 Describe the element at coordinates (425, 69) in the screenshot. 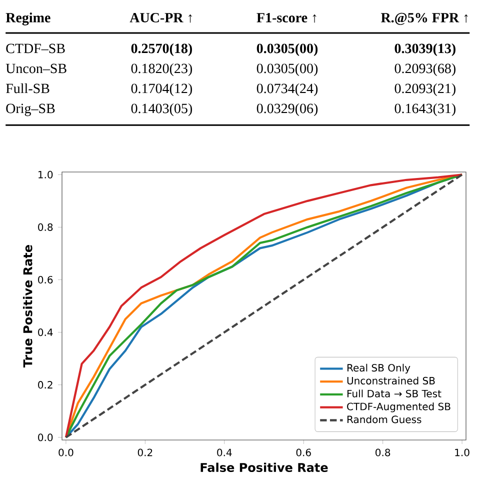

I see `text: 0.2093(68)` at that location.